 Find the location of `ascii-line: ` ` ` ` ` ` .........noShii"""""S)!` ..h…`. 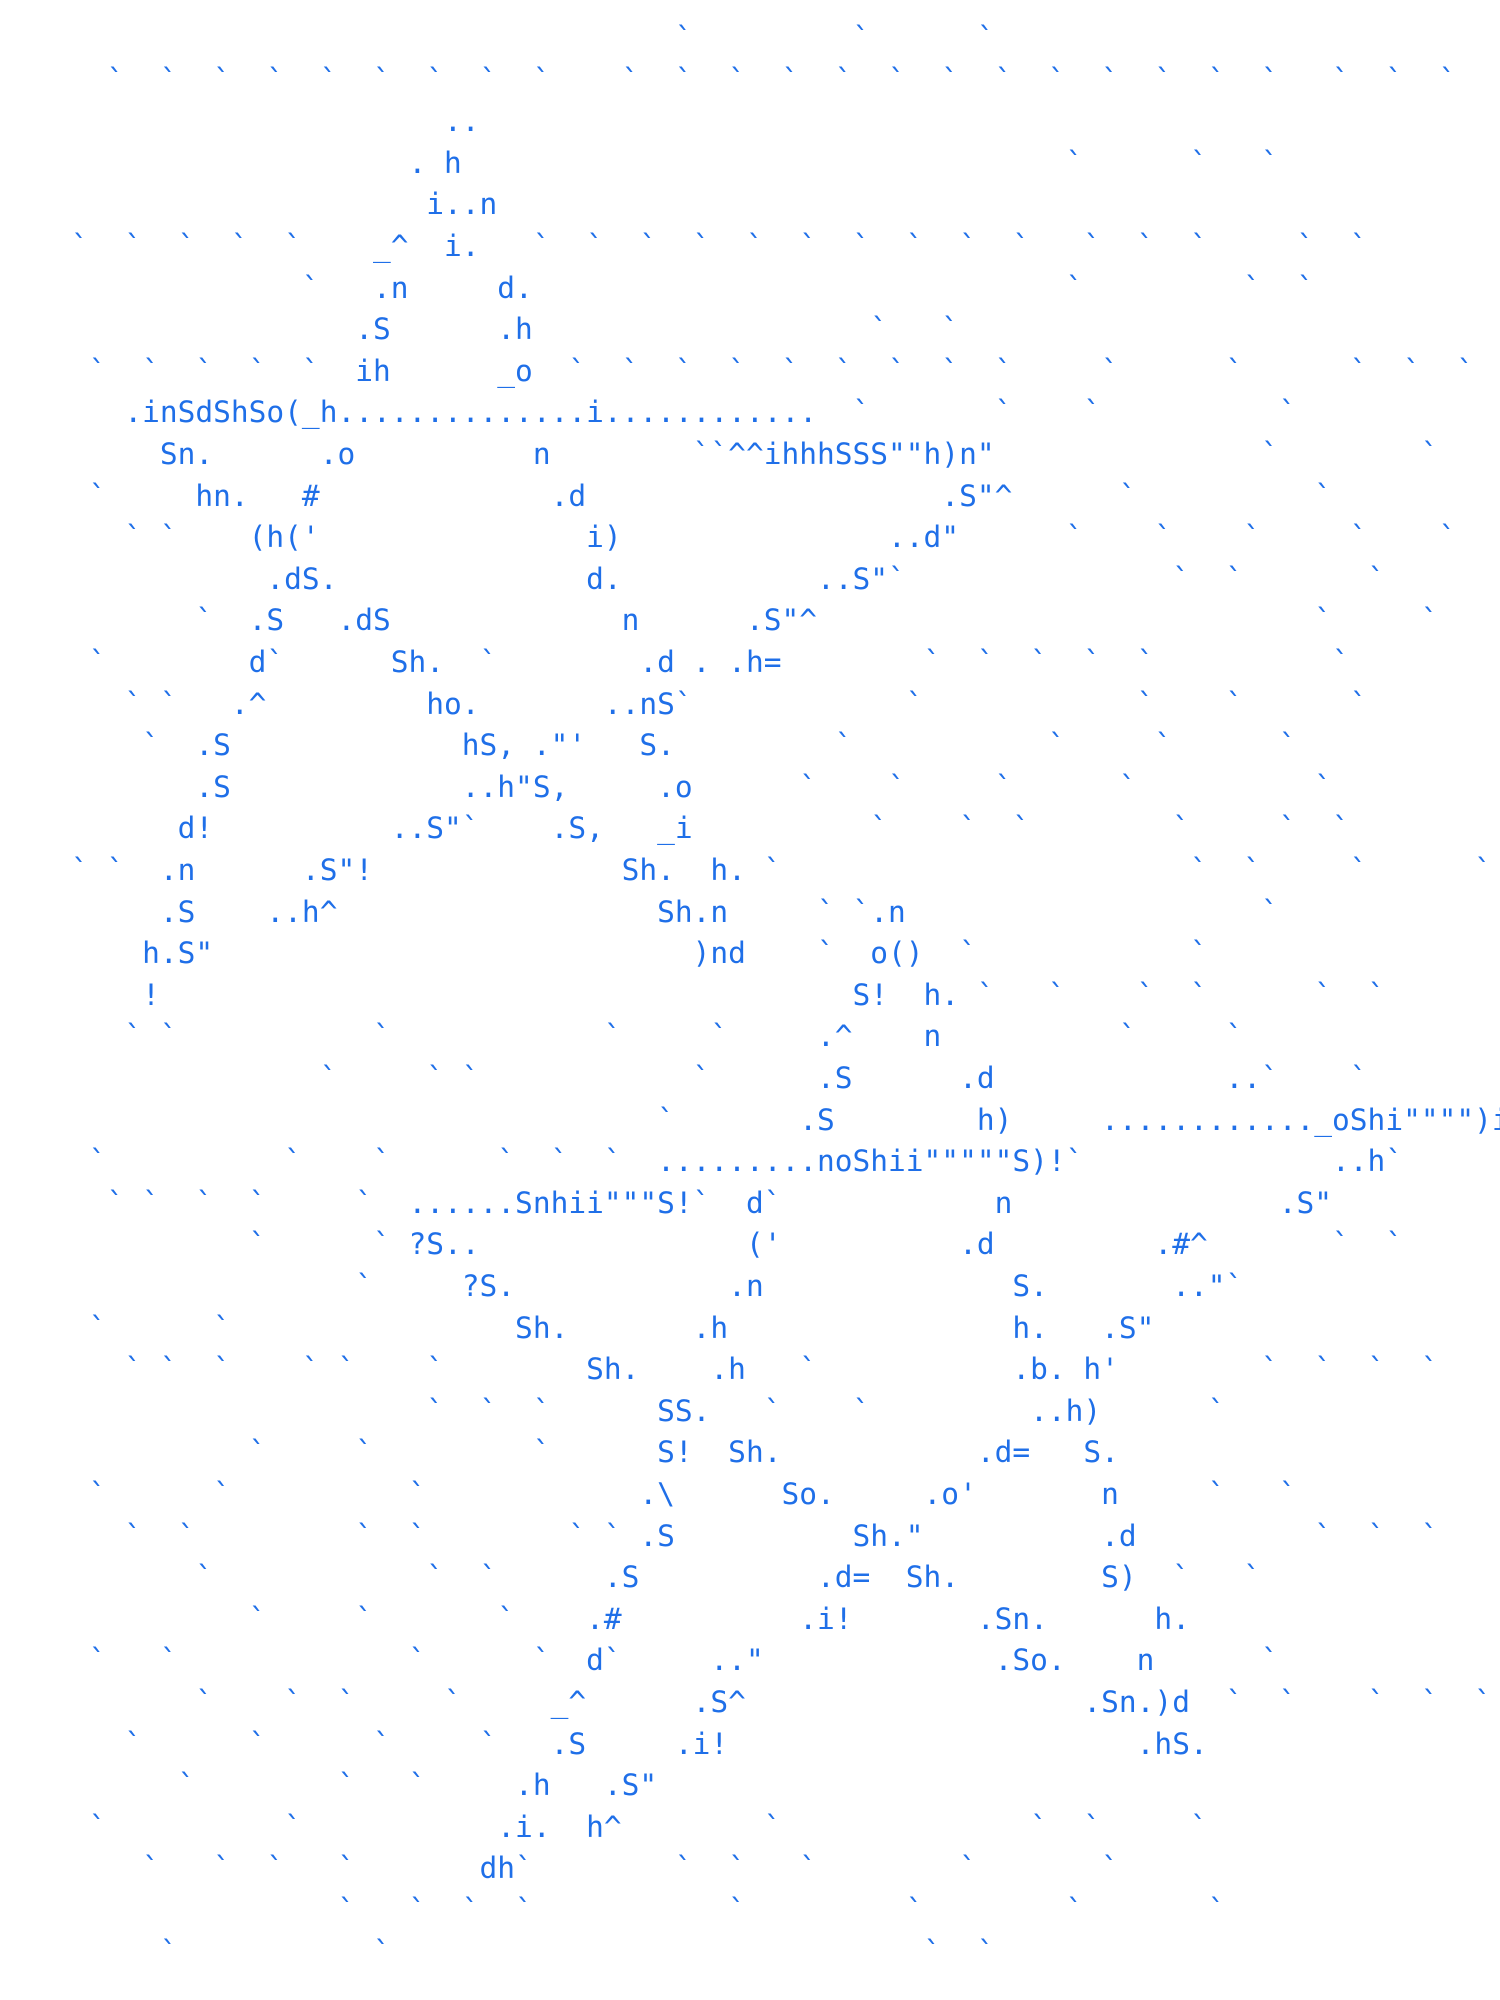

ascii-line: ` ` ` ` ` ` .........noShii"""""S)!` ..h… is located at coordinates (702, 1161).